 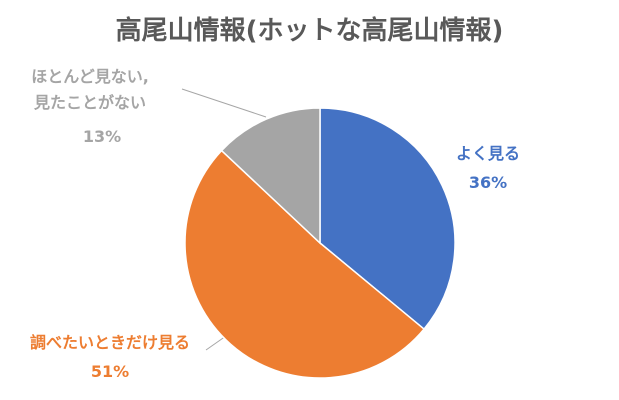 I want to click on value-label: 13%, so click(x=102, y=136).